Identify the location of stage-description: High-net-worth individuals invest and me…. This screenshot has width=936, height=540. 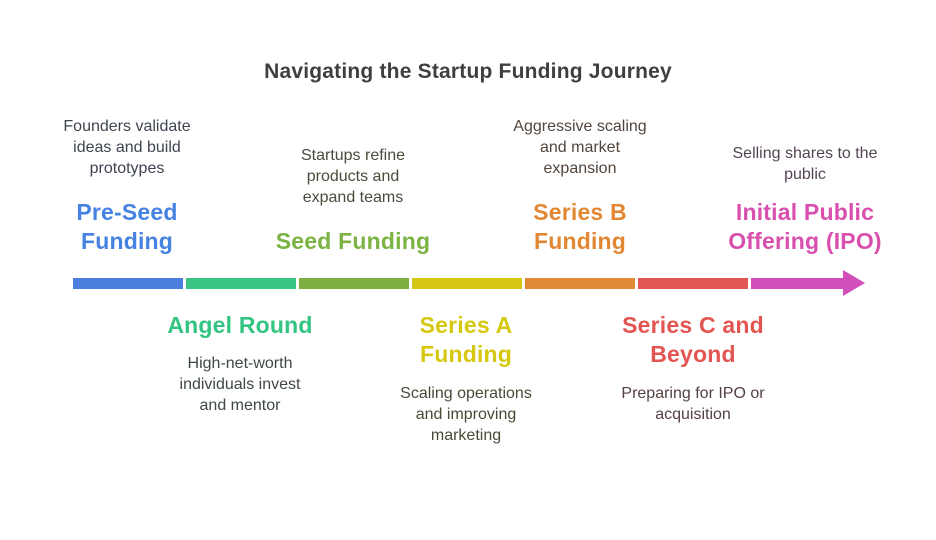
(240, 384).